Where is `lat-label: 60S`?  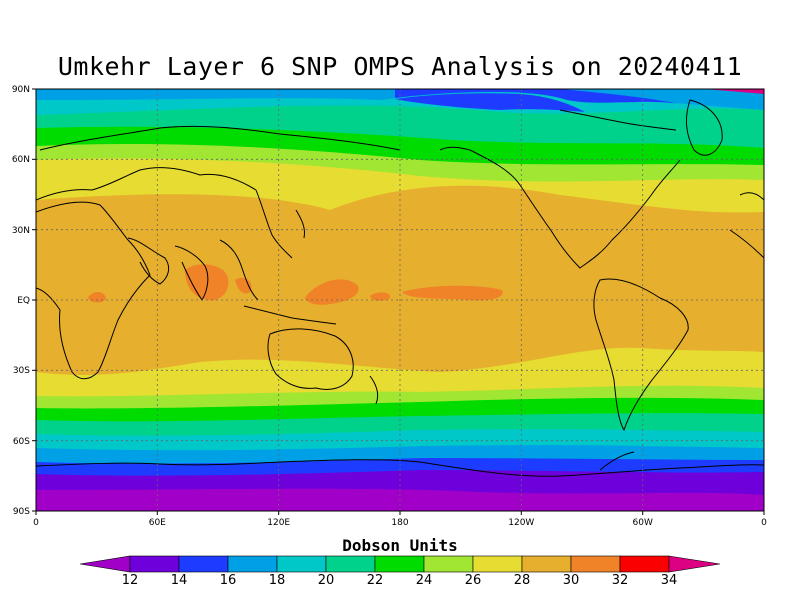 lat-label: 60S is located at coordinates (21, 442).